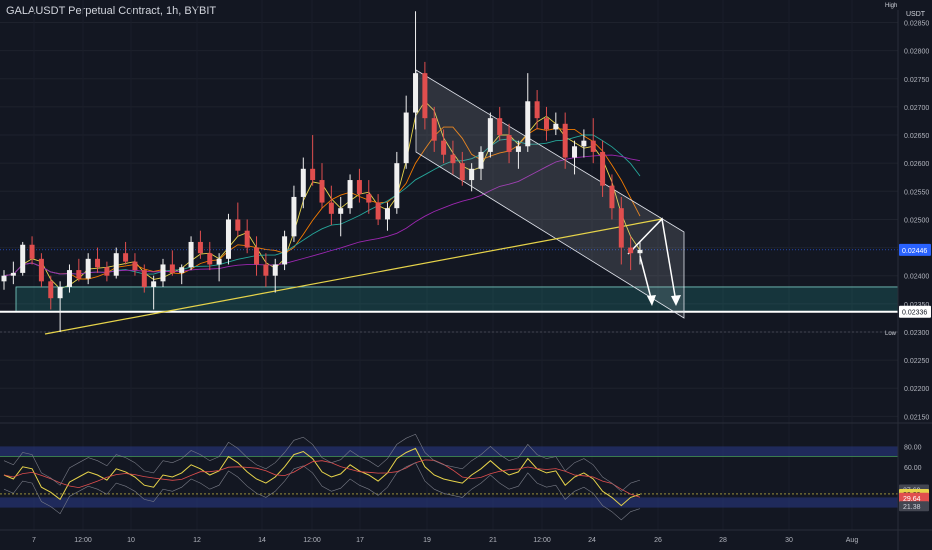 Image resolution: width=932 pixels, height=550 pixels. Describe the element at coordinates (916, 220) in the screenshot. I see `price-tick-label: 0.02500` at that location.